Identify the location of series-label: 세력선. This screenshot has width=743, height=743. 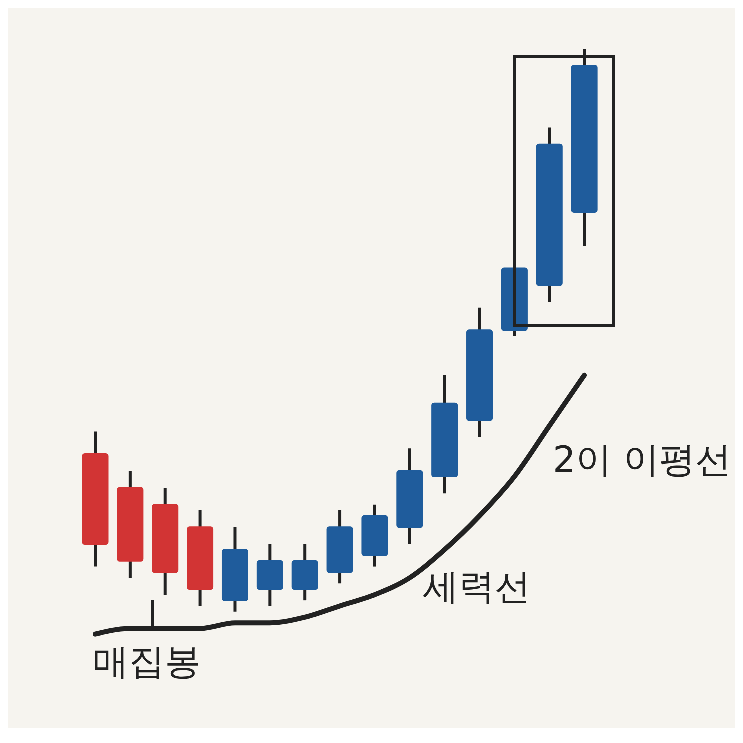
(477, 588).